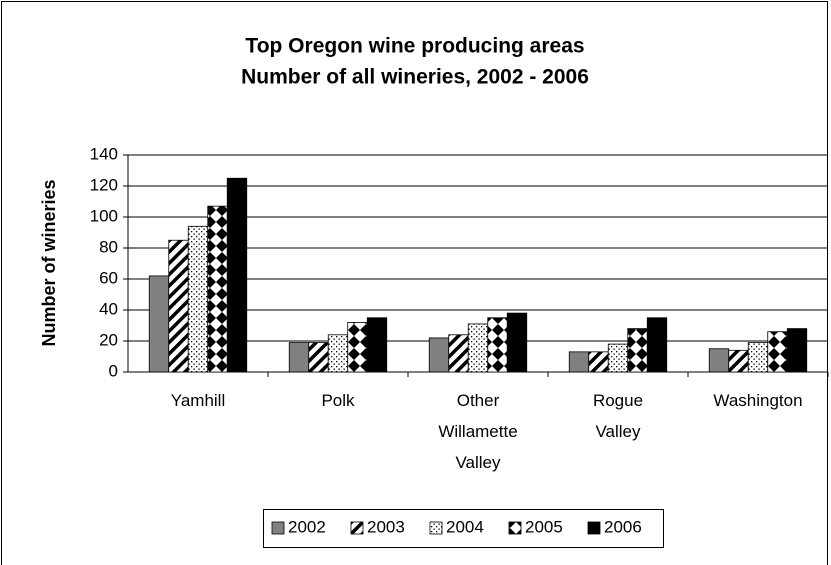  Describe the element at coordinates (108, 339) in the screenshot. I see `y-tick-label: 20` at that location.